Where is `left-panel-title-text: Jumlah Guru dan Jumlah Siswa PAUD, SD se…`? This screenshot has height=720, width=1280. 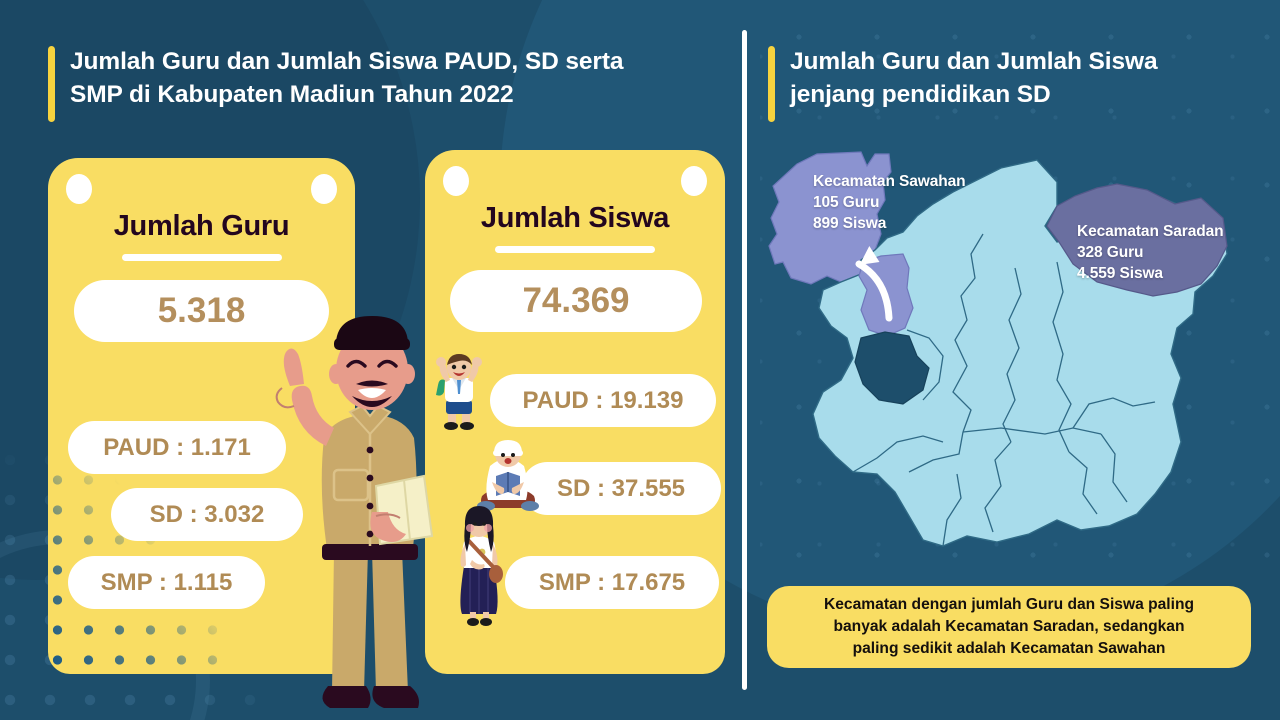 left-panel-title-text: Jumlah Guru dan Jumlah Siswa PAUD, SD se… is located at coordinates (347, 78).